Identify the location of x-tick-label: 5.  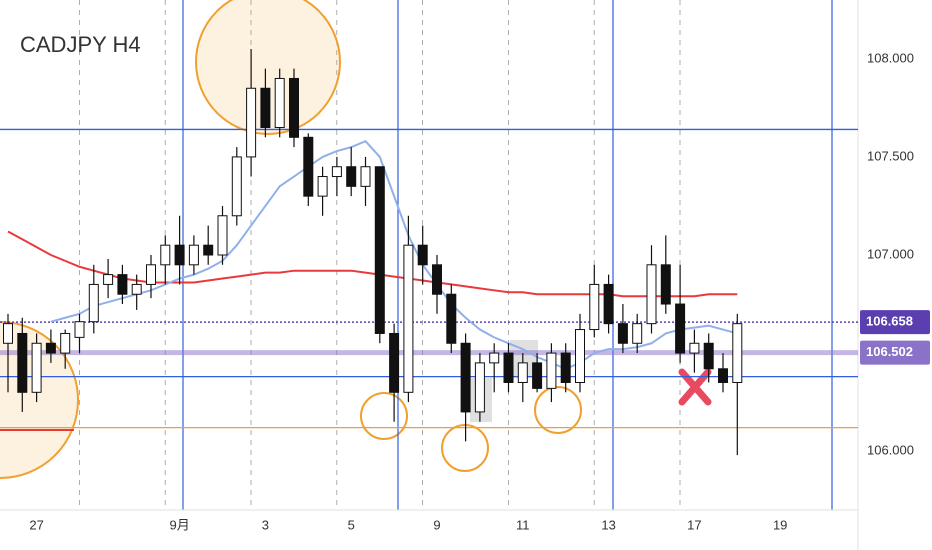
(351, 524).